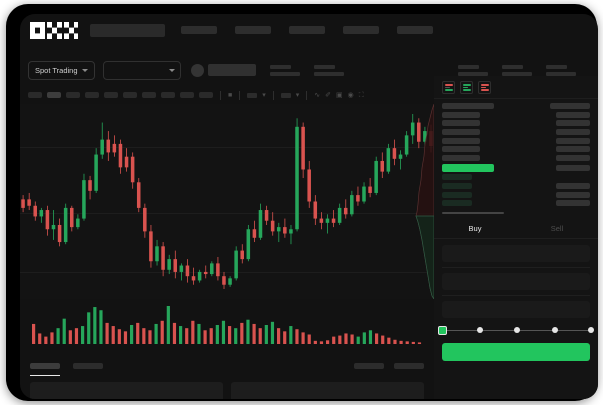 The height and width of the screenshot is (405, 603). What do you see at coordinates (227, 390) in the screenshot?
I see `bottom-panels` at bounding box center [227, 390].